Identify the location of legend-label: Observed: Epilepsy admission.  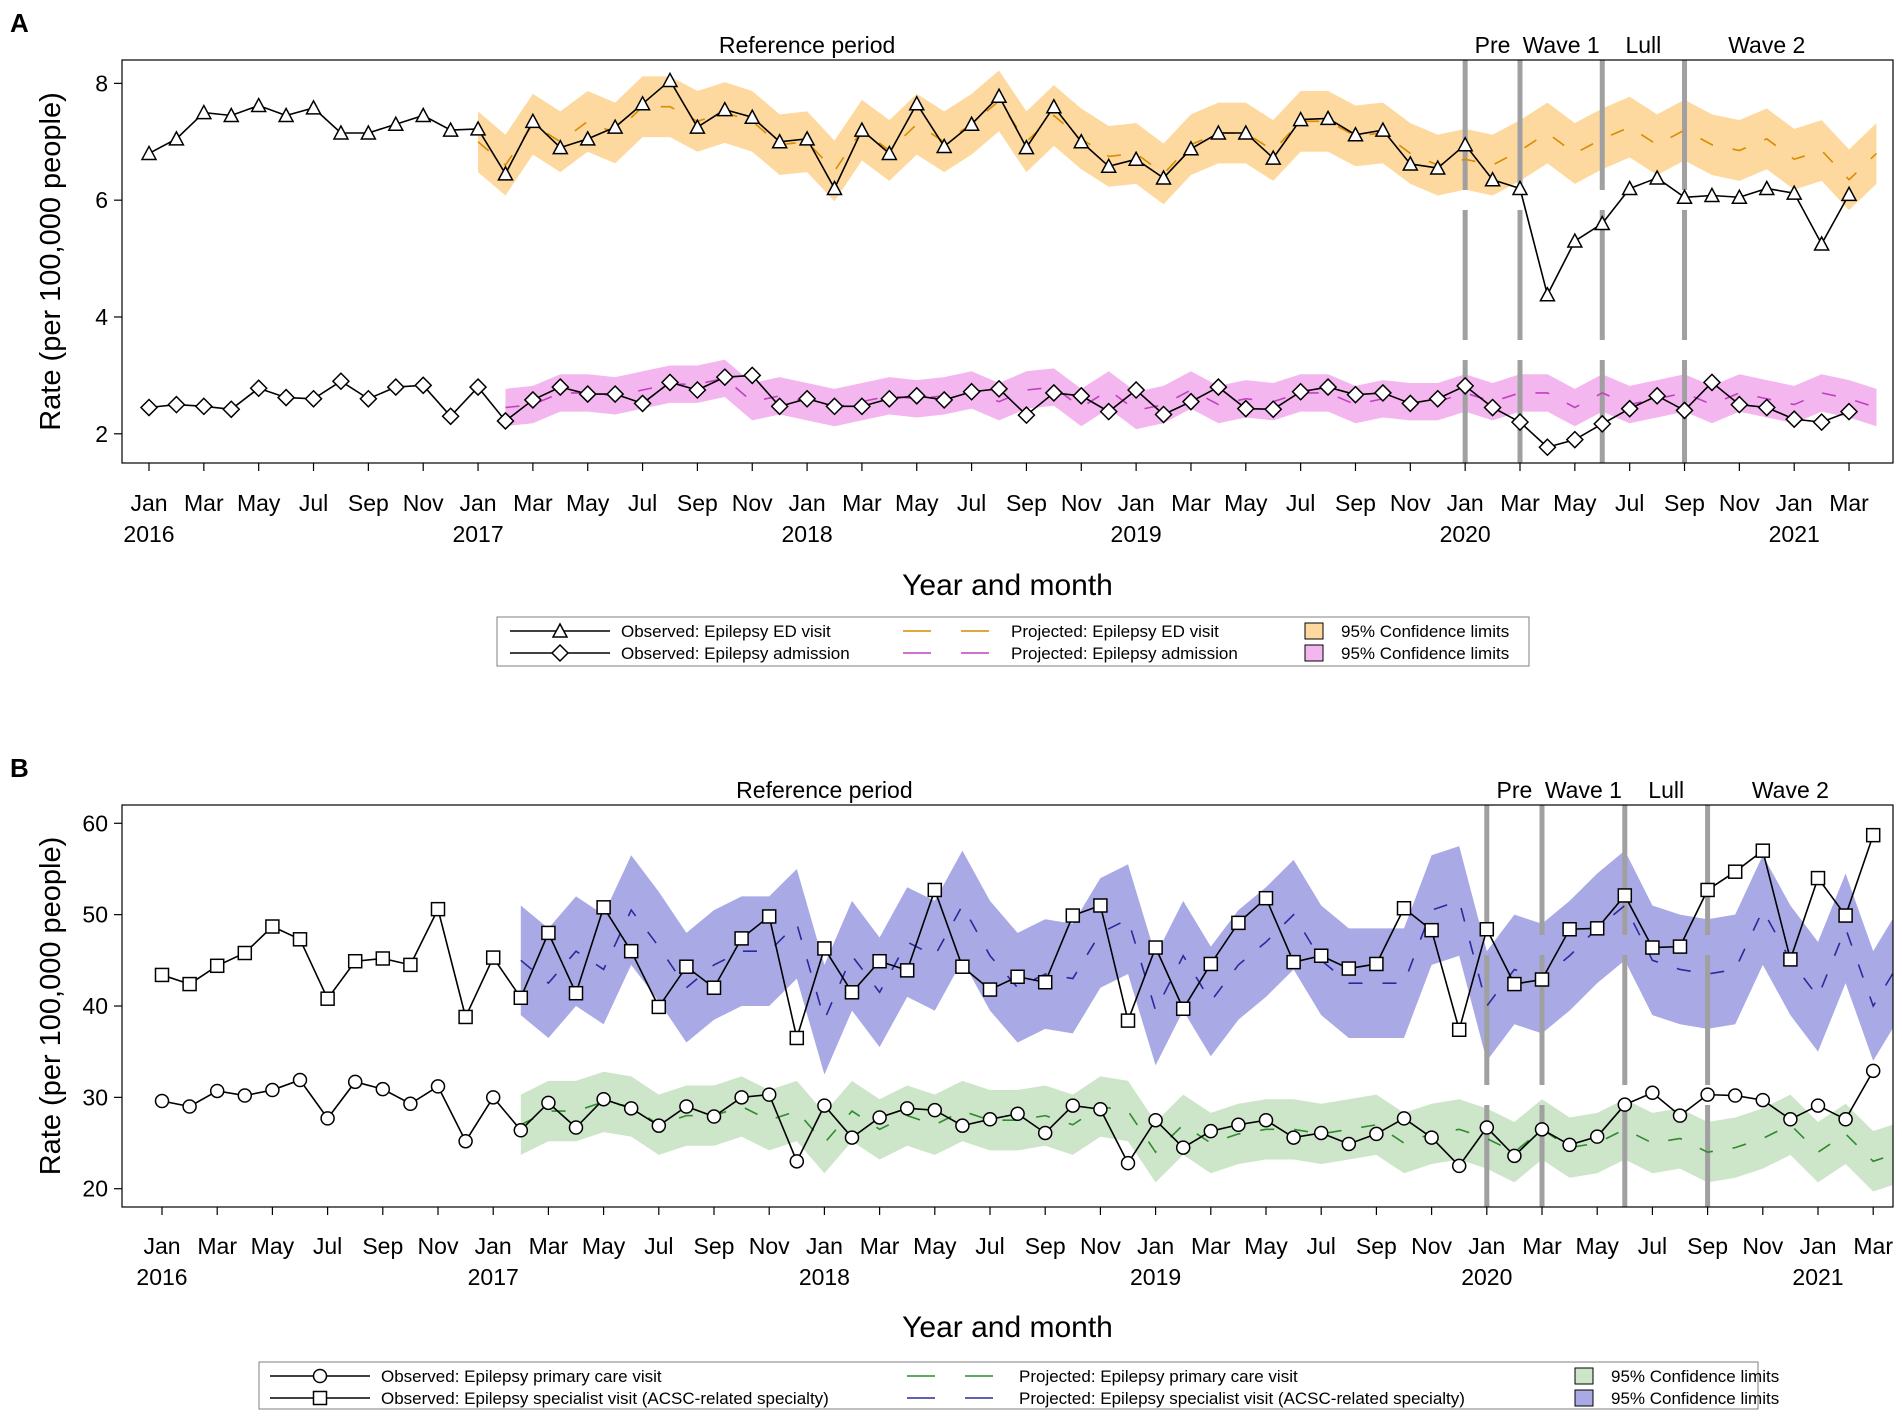
(735, 653).